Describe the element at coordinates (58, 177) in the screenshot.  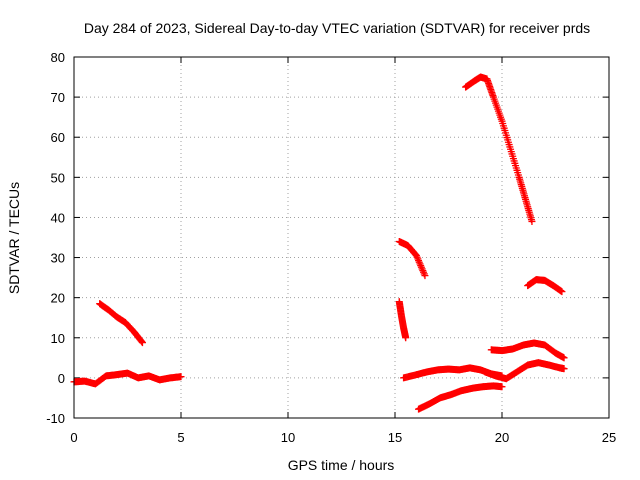
I see `y-tick-label: 50` at that location.